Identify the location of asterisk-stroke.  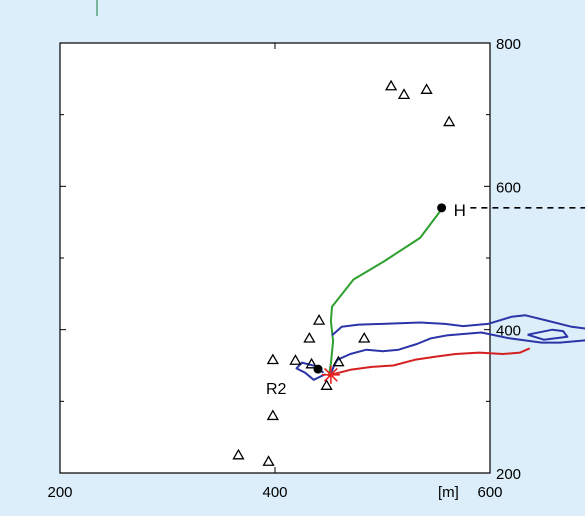
(330, 374).